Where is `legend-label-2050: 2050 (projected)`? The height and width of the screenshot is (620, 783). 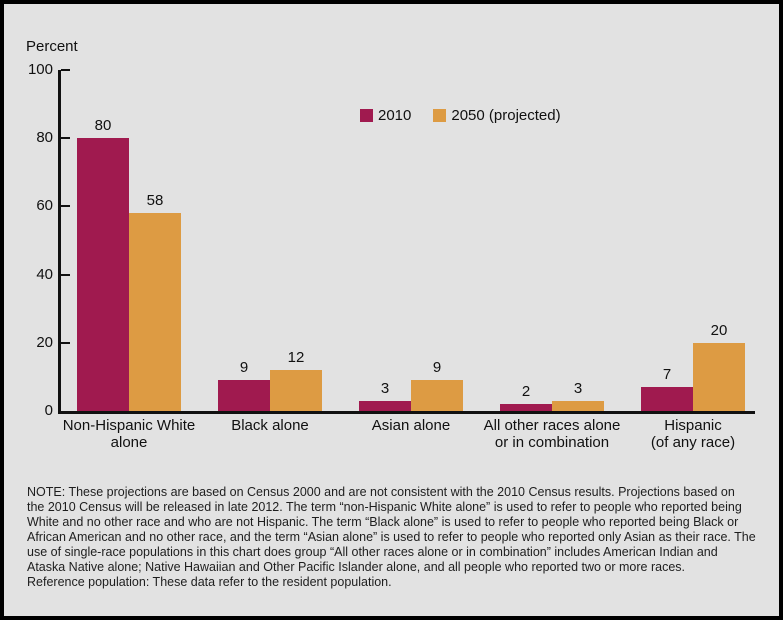
legend-label-2050: 2050 (projected) is located at coordinates (506, 115).